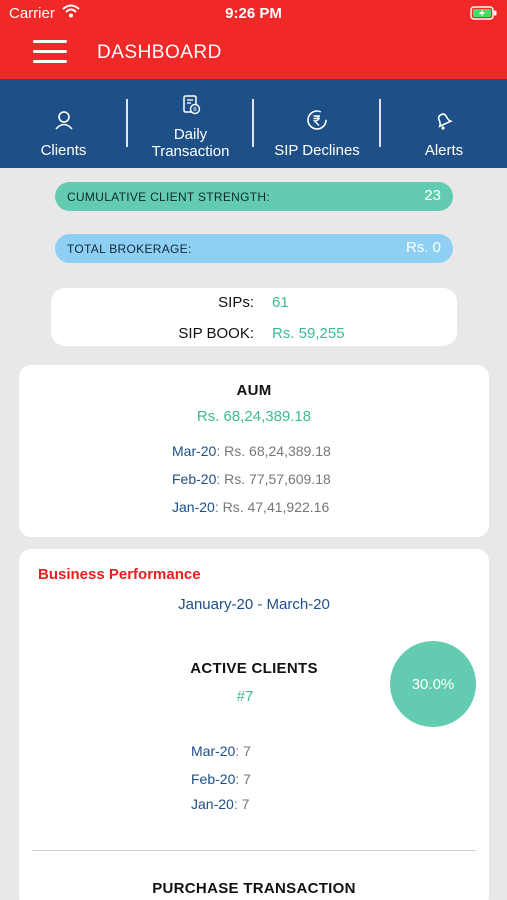 The height and width of the screenshot is (900, 507). I want to click on aum-month-row: Jan-20: Rs. 47,41,922.16, so click(250, 507).